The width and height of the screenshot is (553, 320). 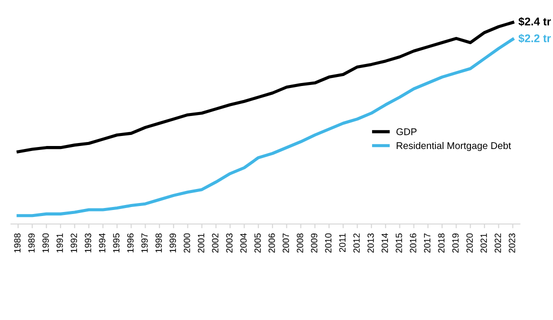 What do you see at coordinates (116, 242) in the screenshot?
I see `x-tick-label: 1995` at bounding box center [116, 242].